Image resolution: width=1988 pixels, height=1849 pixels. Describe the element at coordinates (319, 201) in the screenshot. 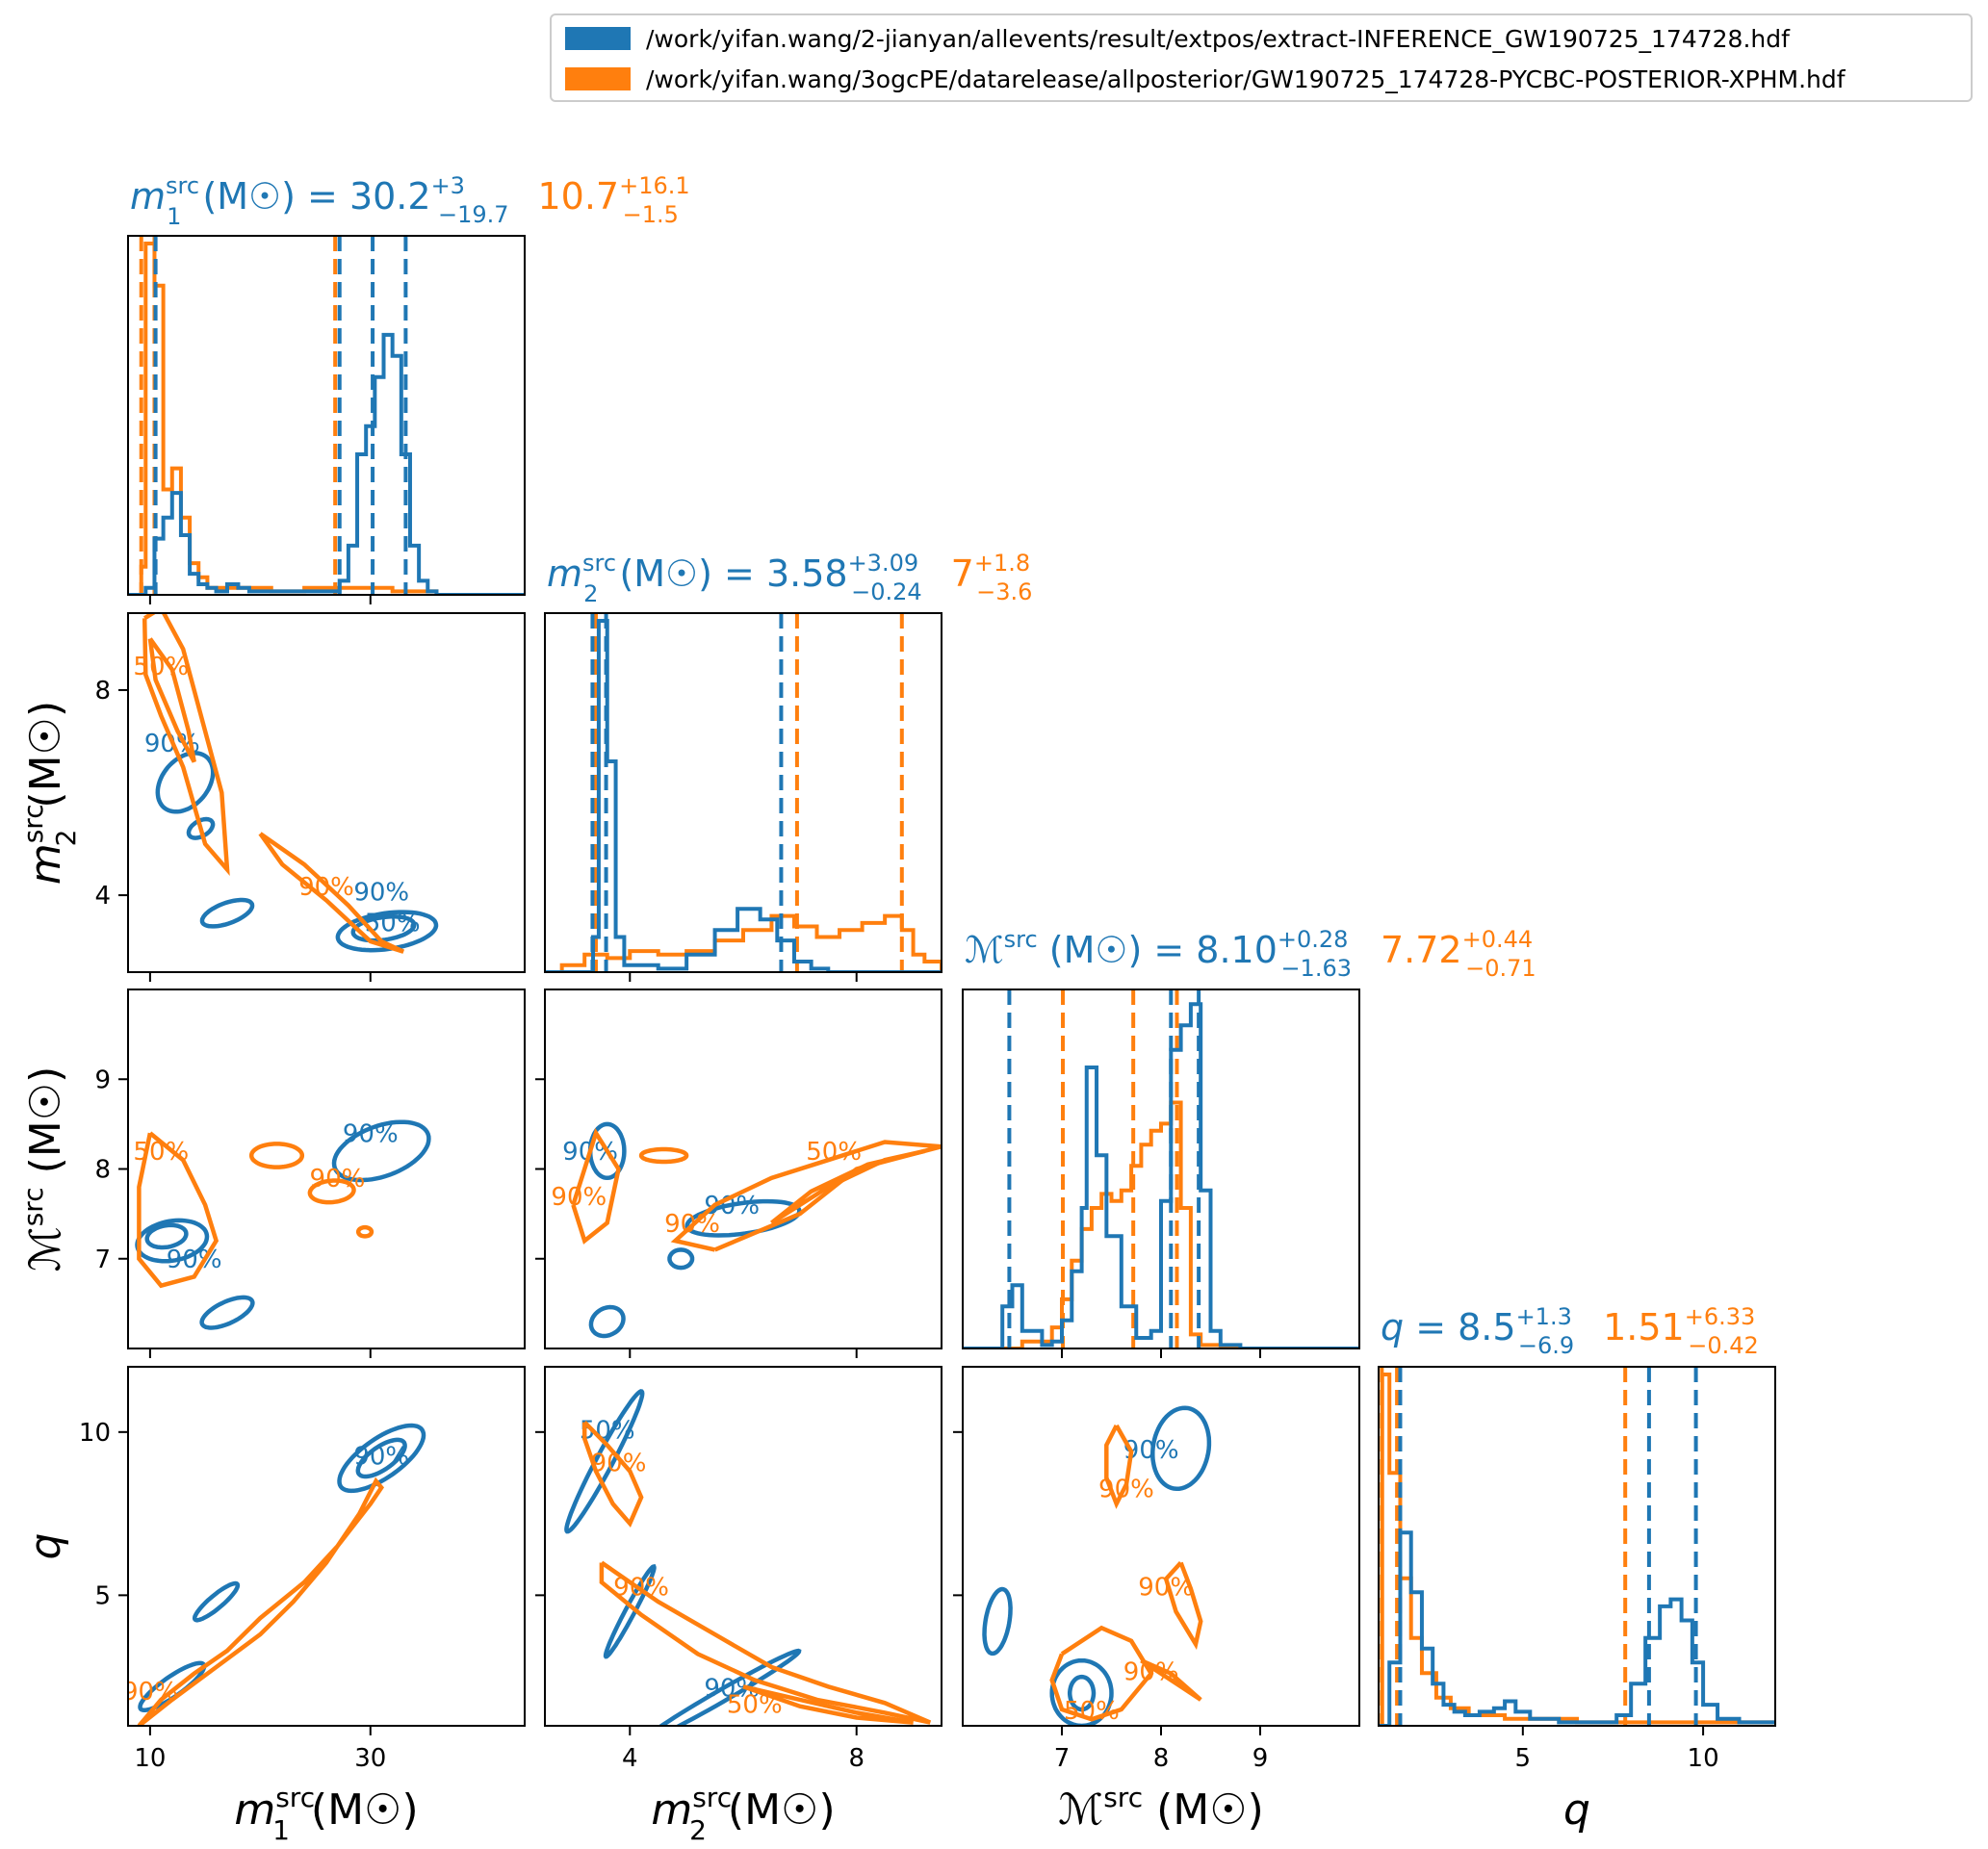

I see `title-blue-m1: msrc 1 (M☉) = 30.2+3 −19.7` at that location.